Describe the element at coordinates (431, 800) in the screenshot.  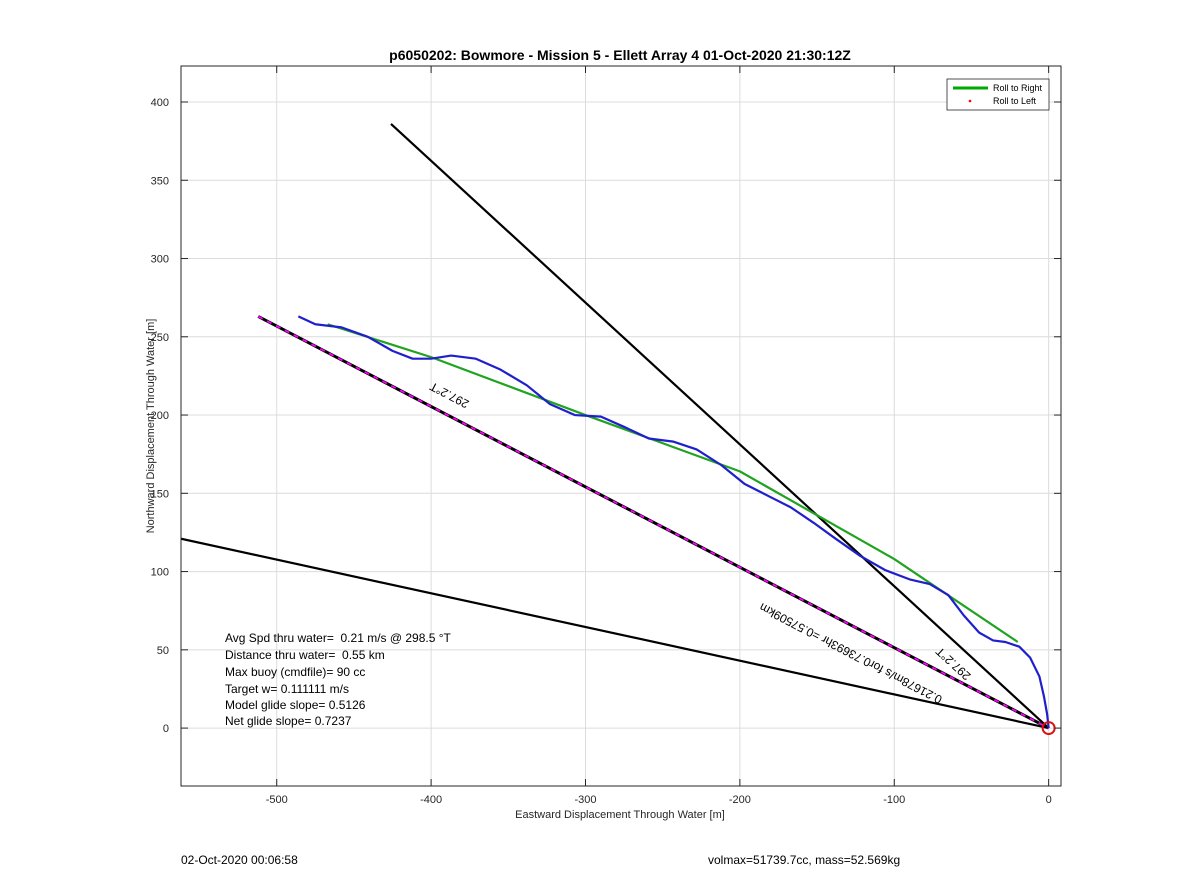
I see `x-tick-label: -400` at that location.